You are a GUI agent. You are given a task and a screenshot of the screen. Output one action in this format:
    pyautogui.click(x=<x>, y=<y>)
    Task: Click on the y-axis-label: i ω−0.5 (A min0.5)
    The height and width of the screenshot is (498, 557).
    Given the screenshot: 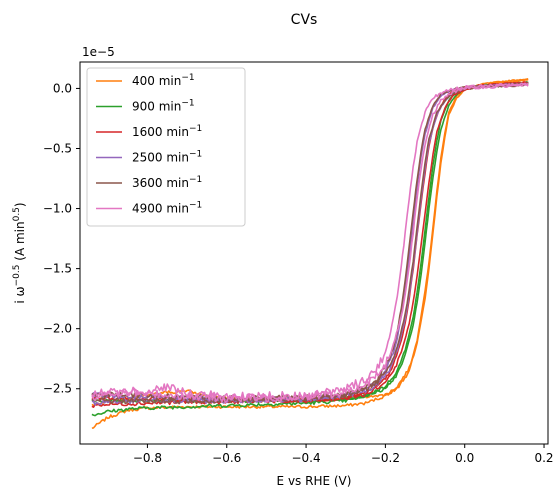 What is the action you would take?
    pyautogui.click(x=19, y=252)
    